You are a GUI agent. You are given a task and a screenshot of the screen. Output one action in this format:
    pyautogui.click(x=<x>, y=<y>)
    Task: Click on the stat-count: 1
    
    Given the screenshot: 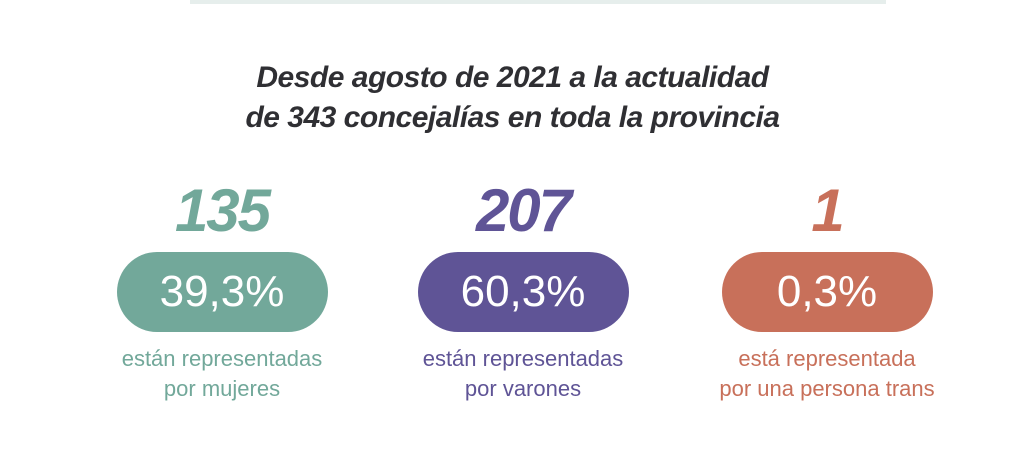 What is the action you would take?
    pyautogui.click(x=827, y=210)
    